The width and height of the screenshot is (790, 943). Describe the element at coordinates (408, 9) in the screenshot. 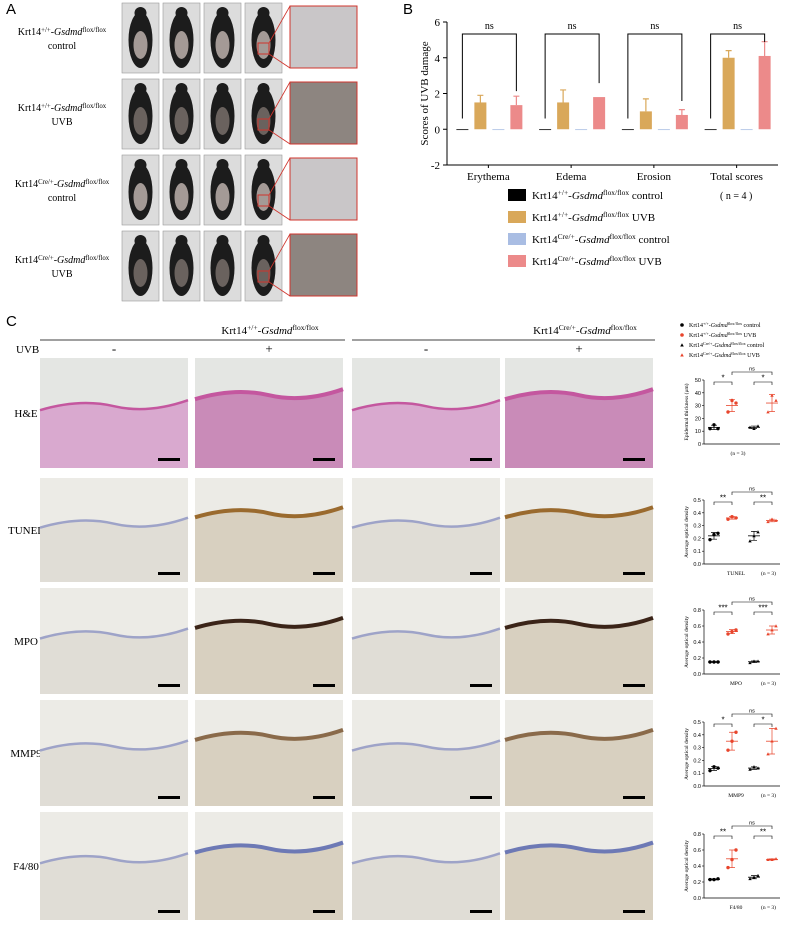

I see `panel-label: B` at that location.